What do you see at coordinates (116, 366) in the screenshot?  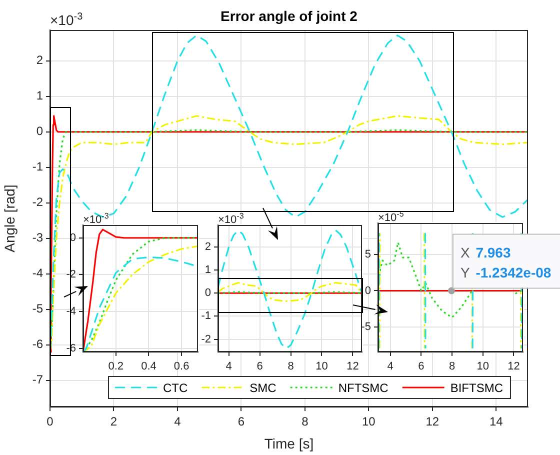 I see `x-tick-label: 0.2` at bounding box center [116, 366].